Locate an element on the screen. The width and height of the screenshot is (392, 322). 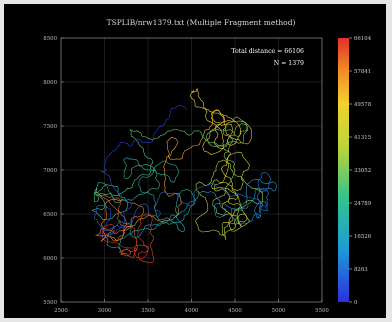
y-tick-label: 6500 is located at coordinates (50, 215).